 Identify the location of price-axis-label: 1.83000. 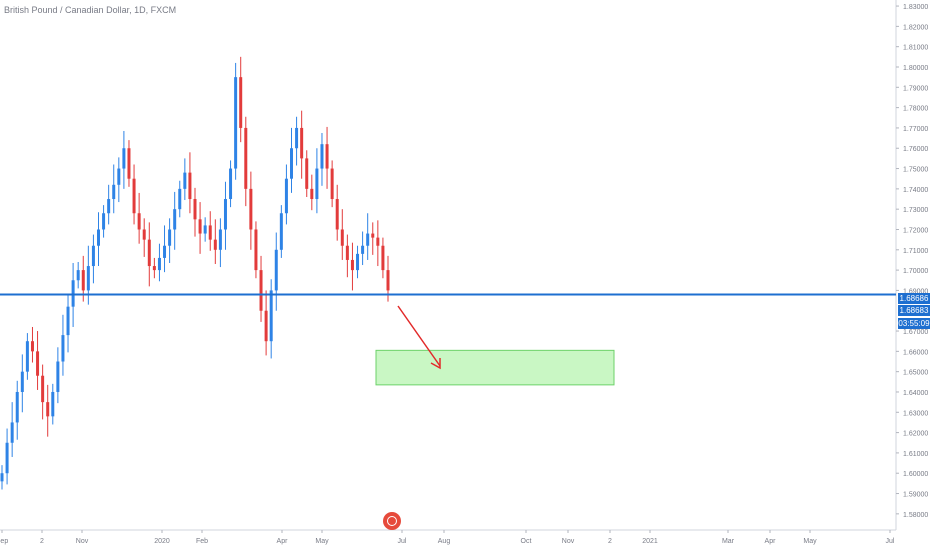
(915, 7).